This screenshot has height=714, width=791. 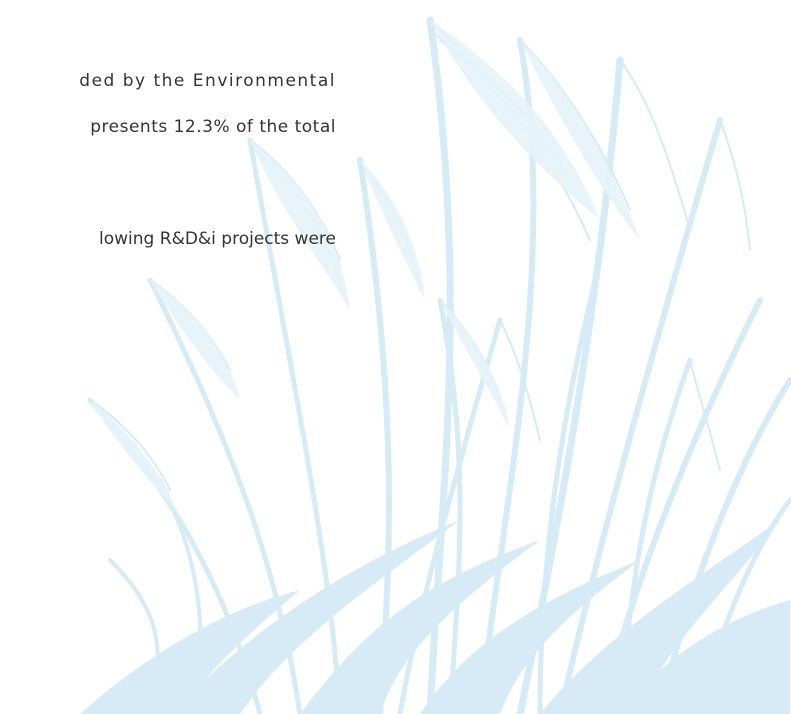 What do you see at coordinates (217, 239) in the screenshot?
I see `body-text-line: lowing R&D&i projects were` at bounding box center [217, 239].